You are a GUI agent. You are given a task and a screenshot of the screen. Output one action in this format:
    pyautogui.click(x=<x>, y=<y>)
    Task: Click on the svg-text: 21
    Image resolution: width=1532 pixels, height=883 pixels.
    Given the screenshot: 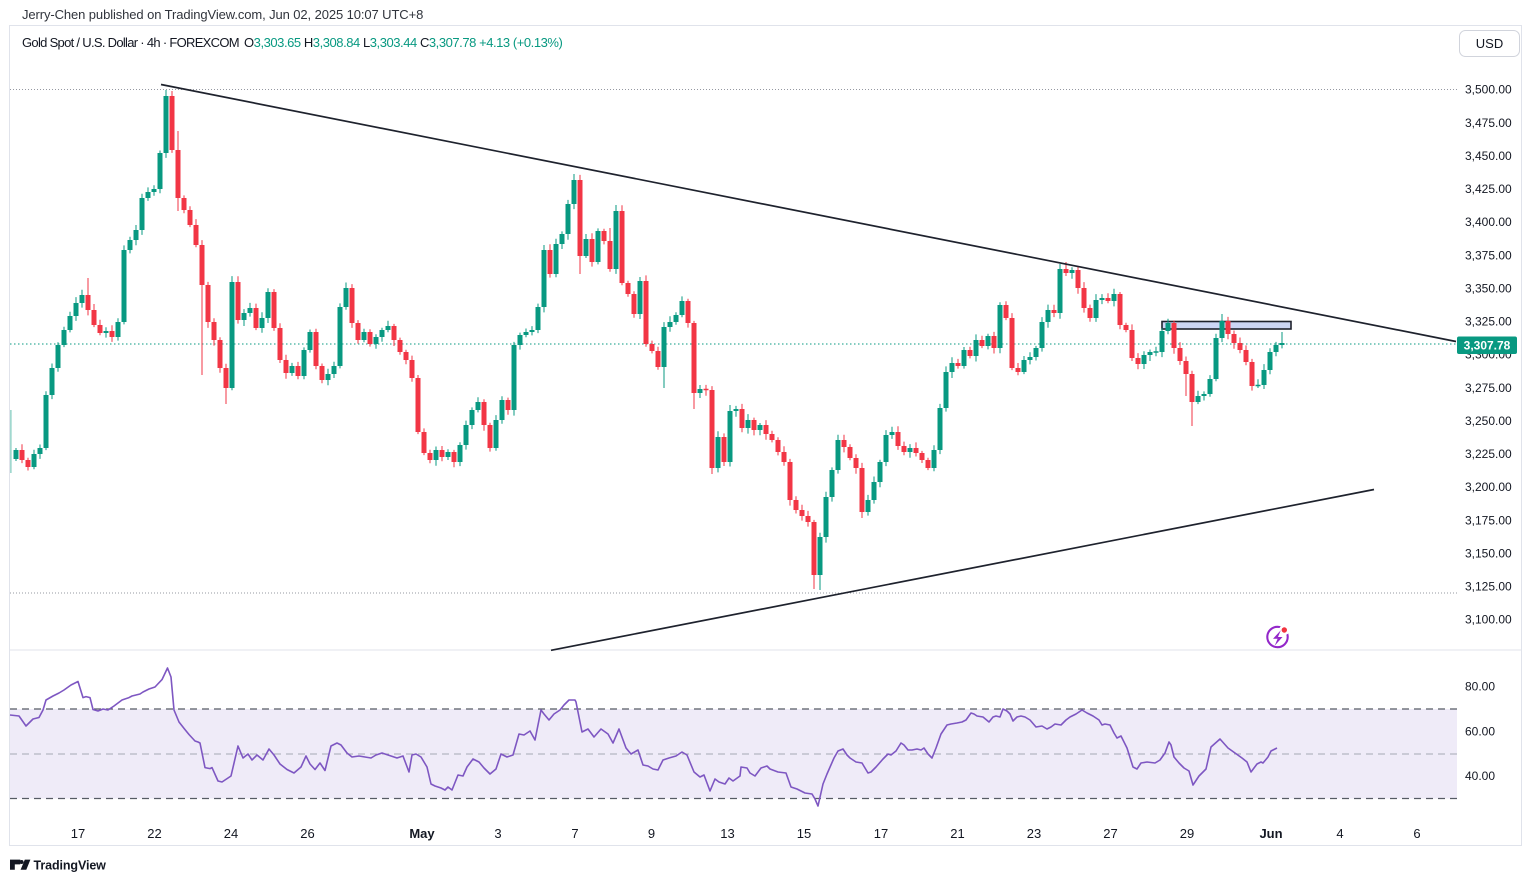 What is the action you would take?
    pyautogui.click(x=957, y=833)
    